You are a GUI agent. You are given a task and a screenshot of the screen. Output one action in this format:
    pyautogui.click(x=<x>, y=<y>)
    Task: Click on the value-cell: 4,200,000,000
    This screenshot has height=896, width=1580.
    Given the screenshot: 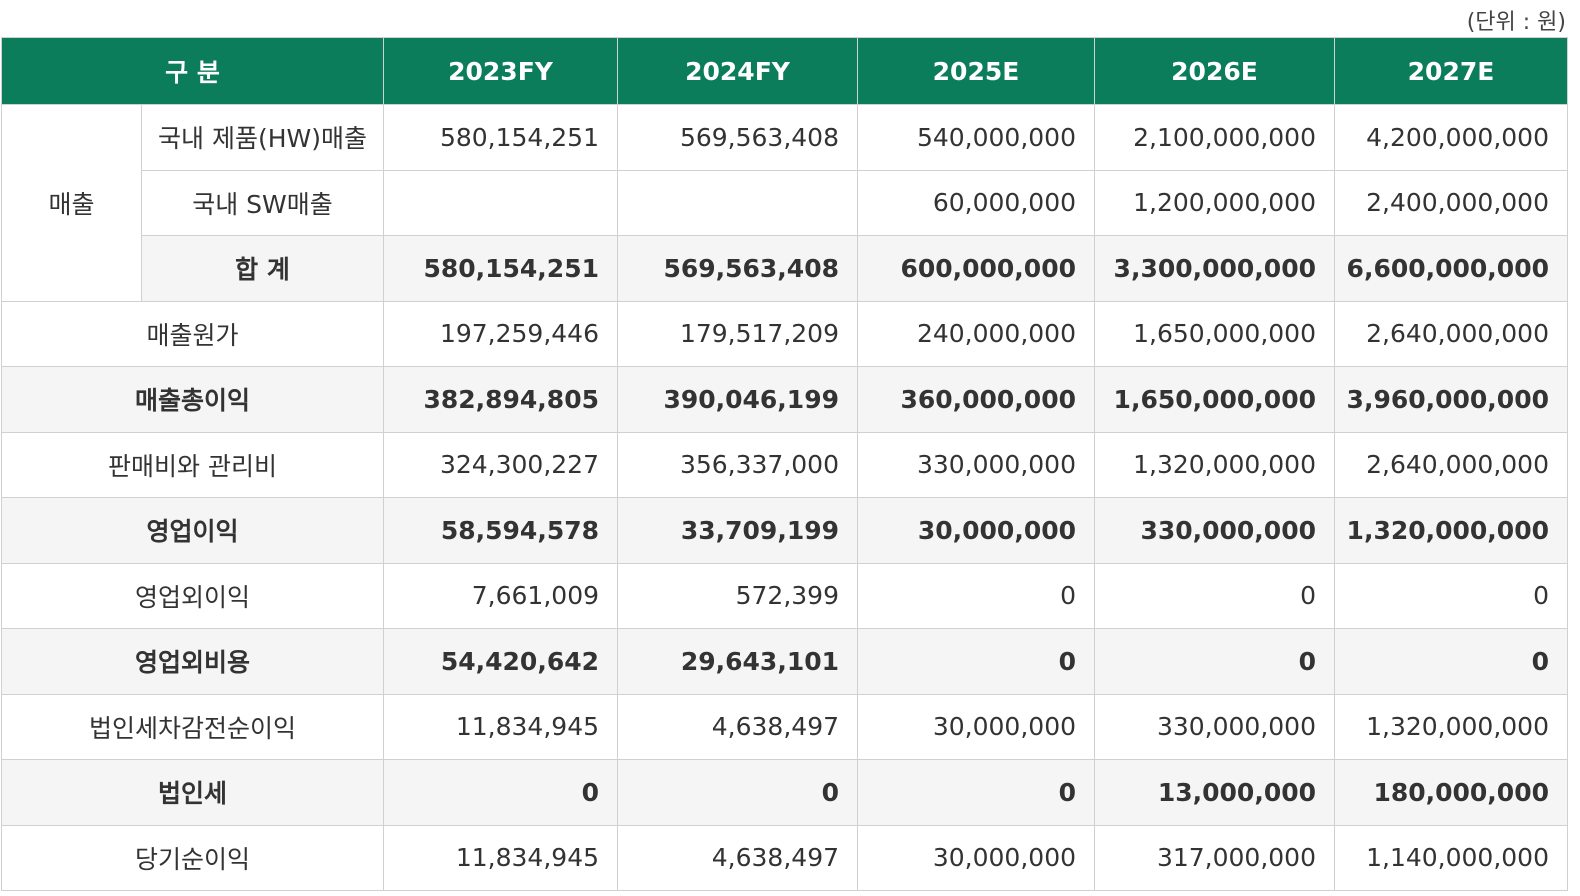 What is the action you would take?
    pyautogui.click(x=1451, y=137)
    